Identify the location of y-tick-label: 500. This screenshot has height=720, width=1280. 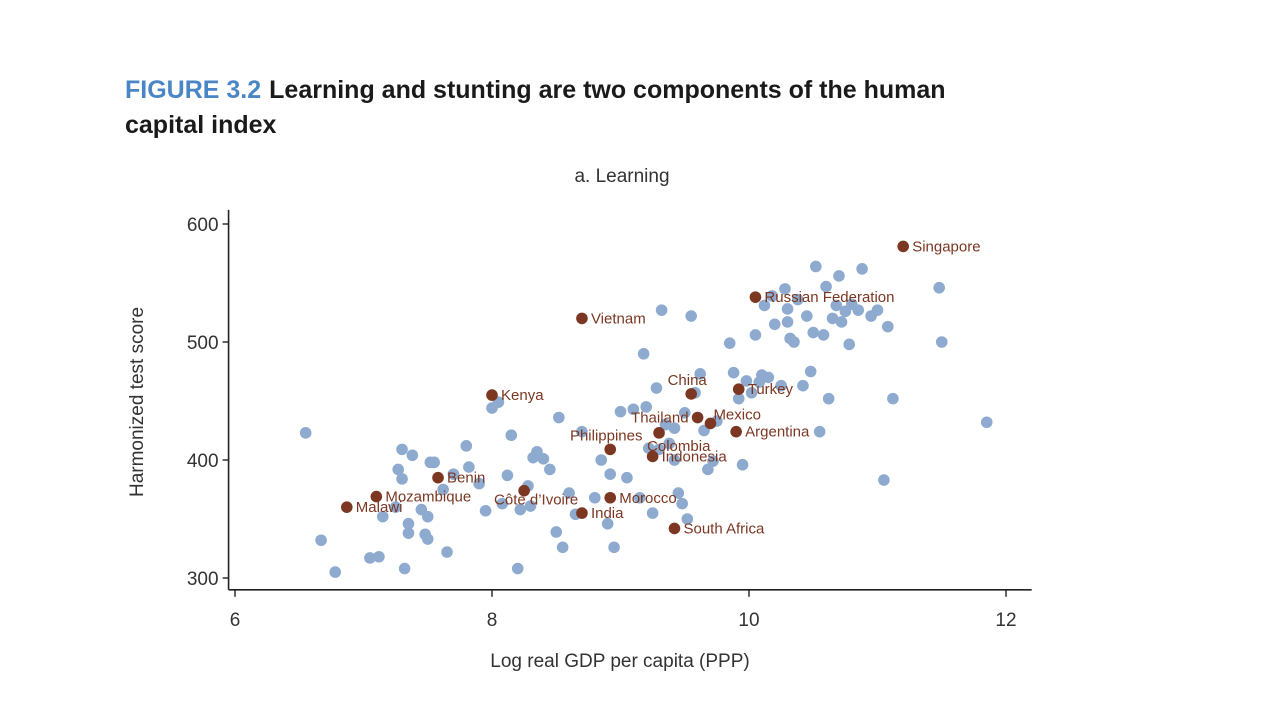
(203, 343).